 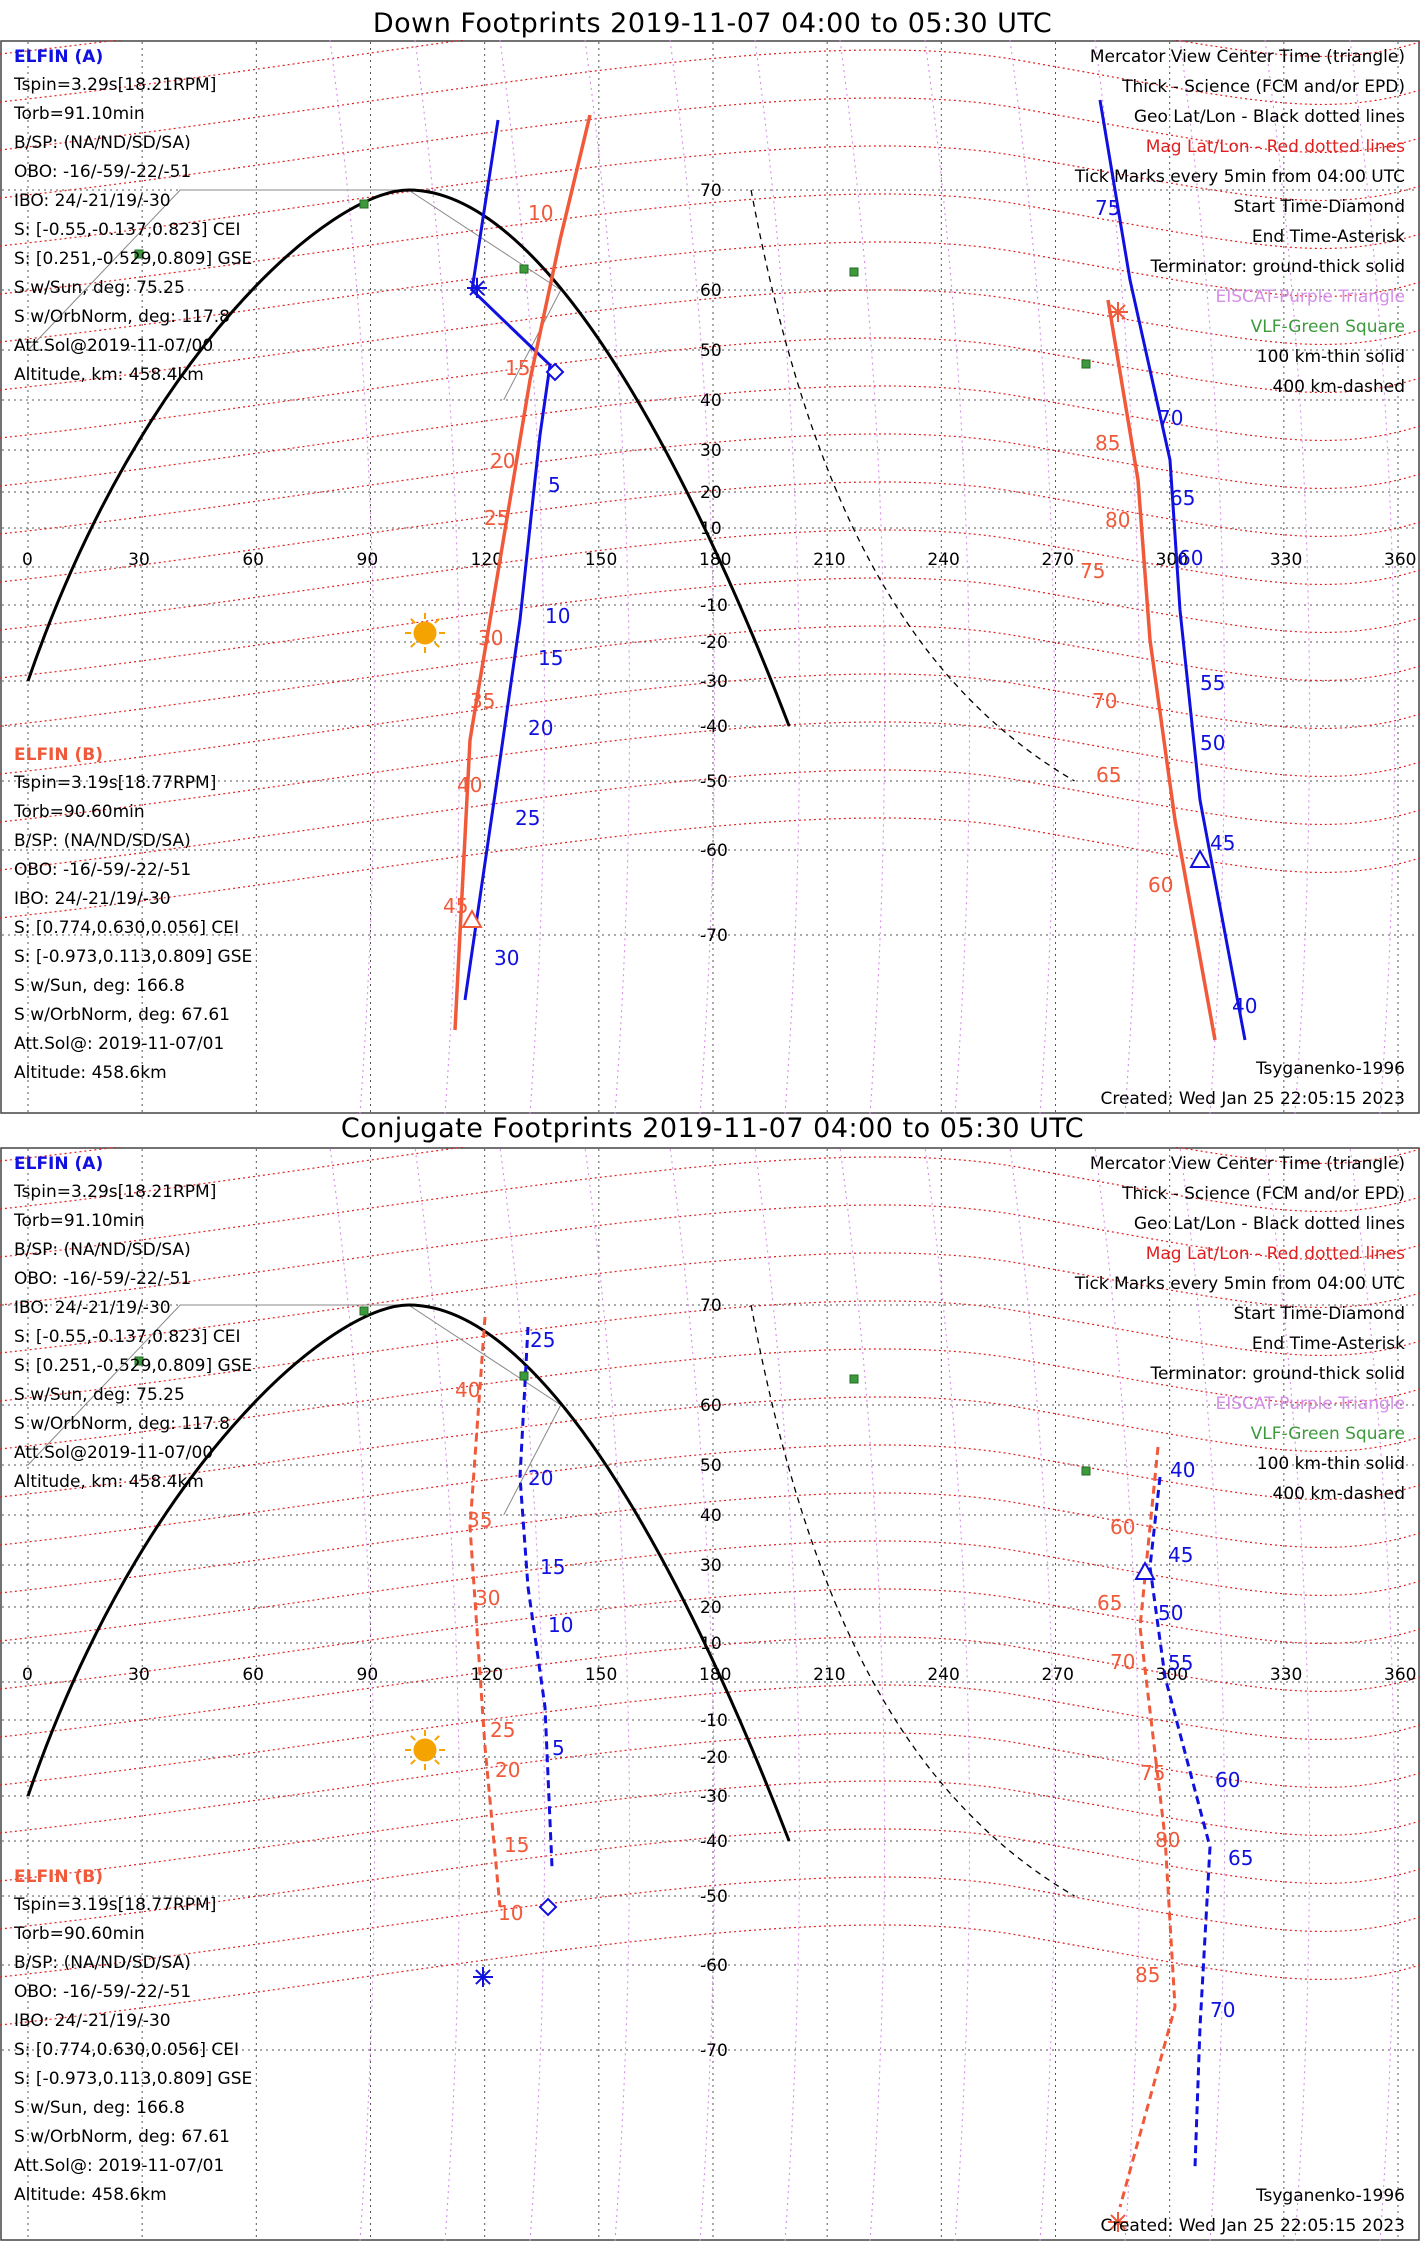 What do you see at coordinates (127, 1337) in the screenshot?
I see `elfin-a-info-line: S: [-0.55,-0.137,0.823] CEI` at bounding box center [127, 1337].